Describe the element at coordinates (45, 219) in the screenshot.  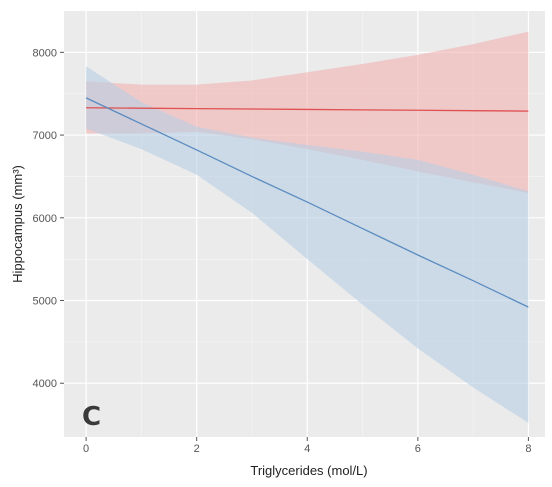
I see `y-tick-label: 6000` at that location.